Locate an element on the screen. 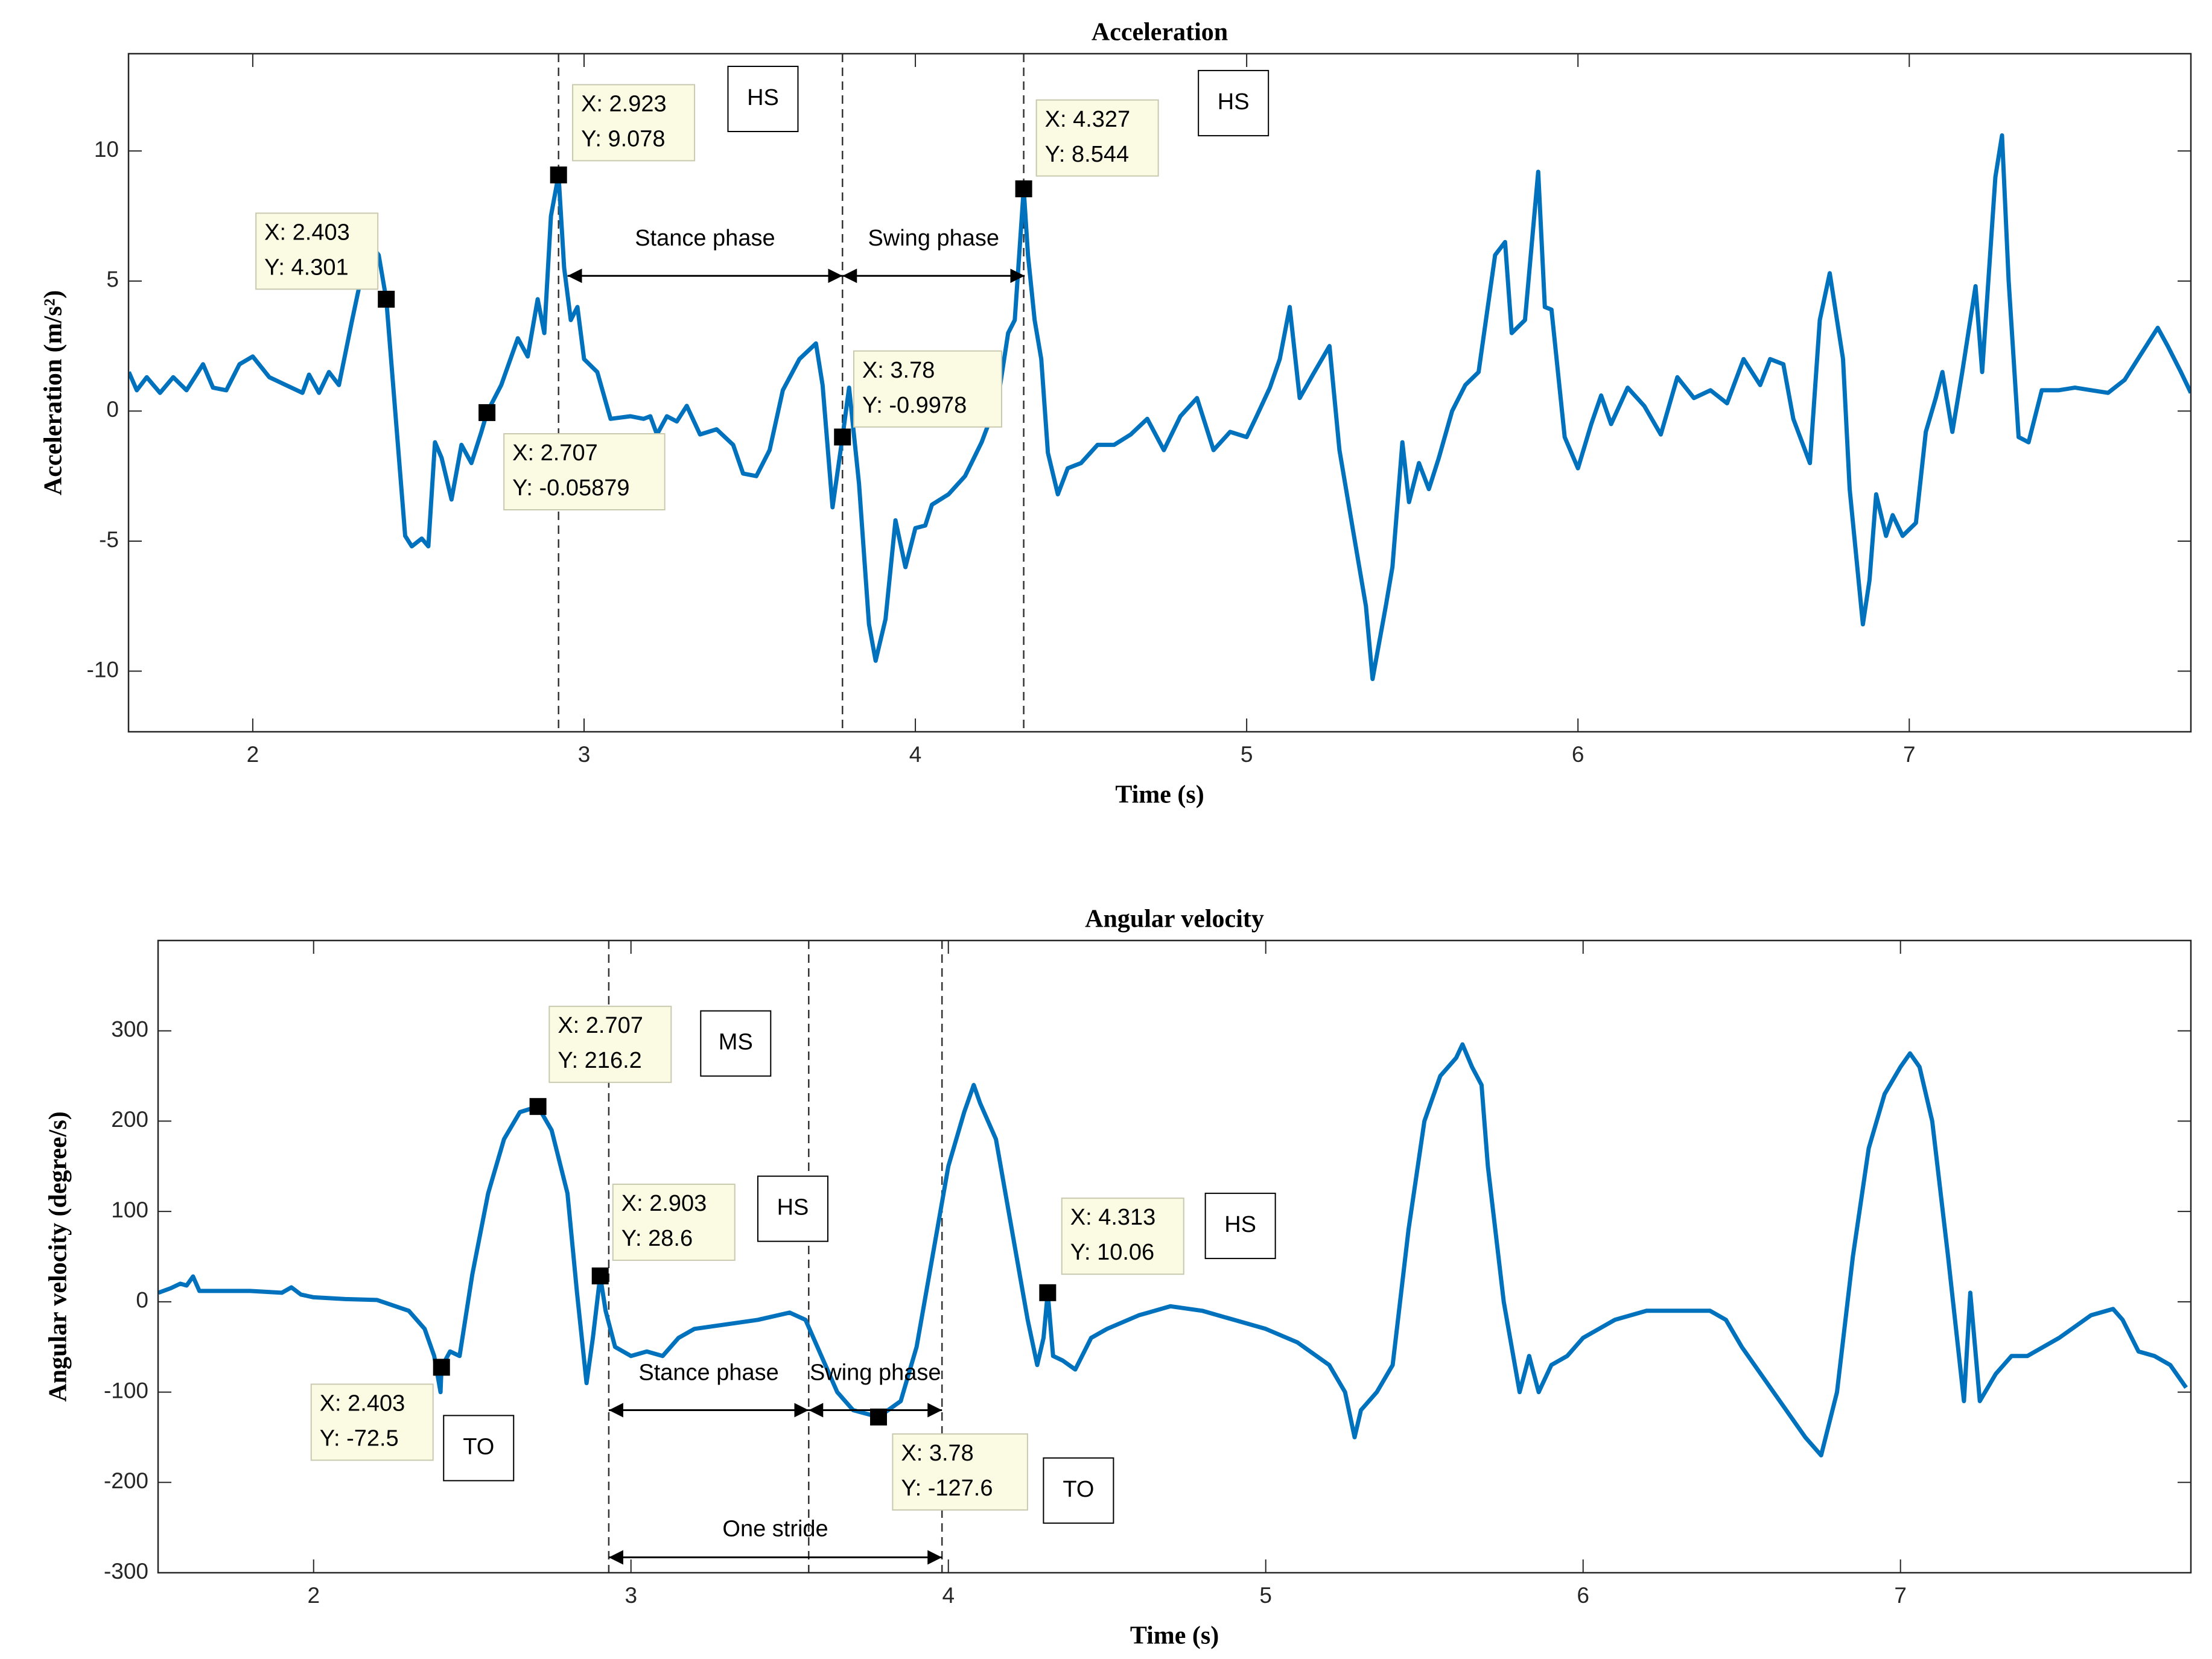 The width and height of the screenshot is (2212, 1659). y-axis-label: Angular velocity (degree/s) is located at coordinates (58, 1256).